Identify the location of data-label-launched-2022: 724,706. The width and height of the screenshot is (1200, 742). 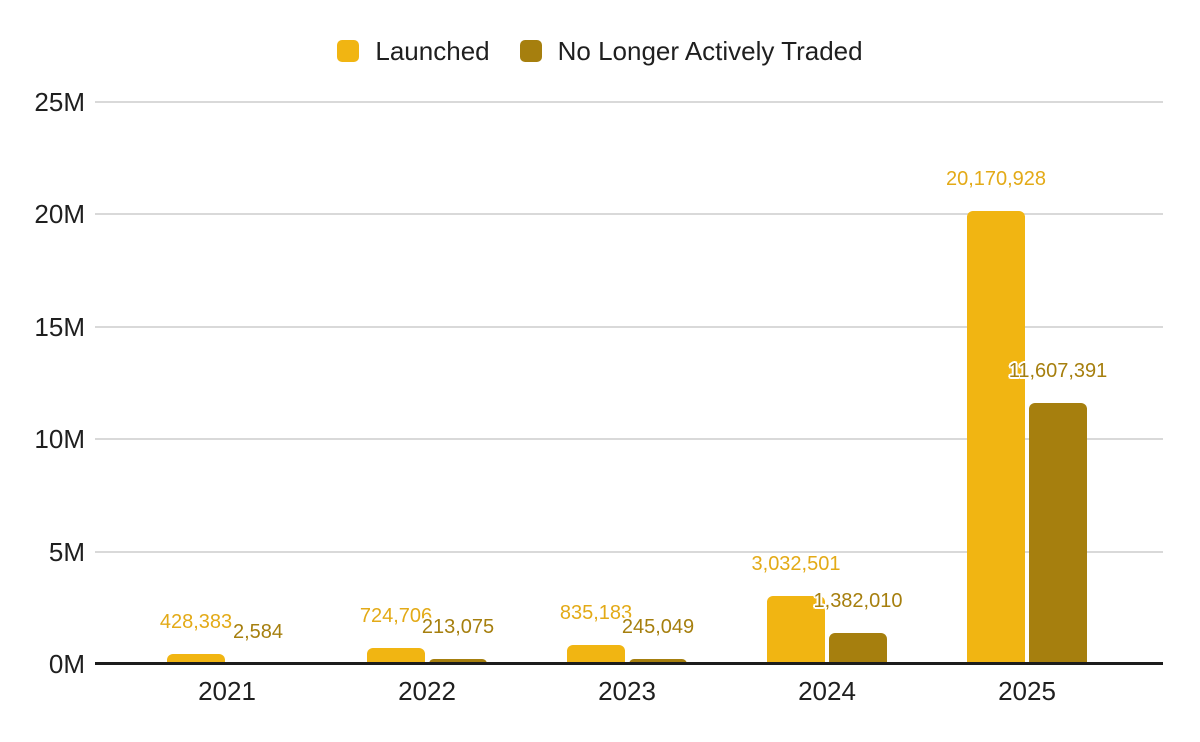
(396, 615).